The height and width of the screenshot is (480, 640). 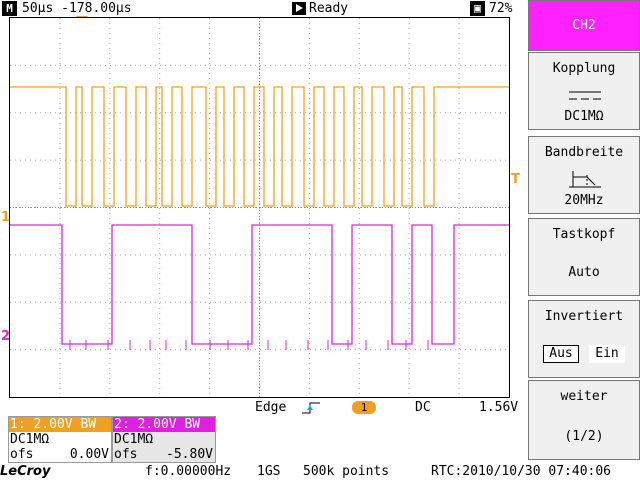 What do you see at coordinates (329, 8) in the screenshot?
I see `acquisition-status: Ready` at bounding box center [329, 8].